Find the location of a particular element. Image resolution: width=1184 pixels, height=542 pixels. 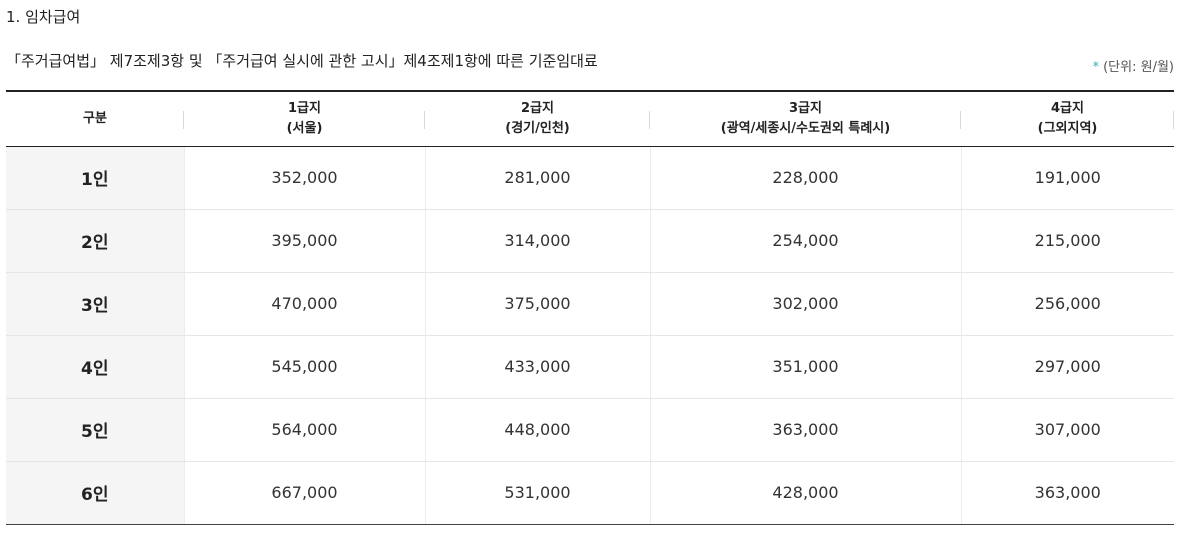

table-row: 1인 352,000 281,000 228,000 191,000 is located at coordinates (590, 178).